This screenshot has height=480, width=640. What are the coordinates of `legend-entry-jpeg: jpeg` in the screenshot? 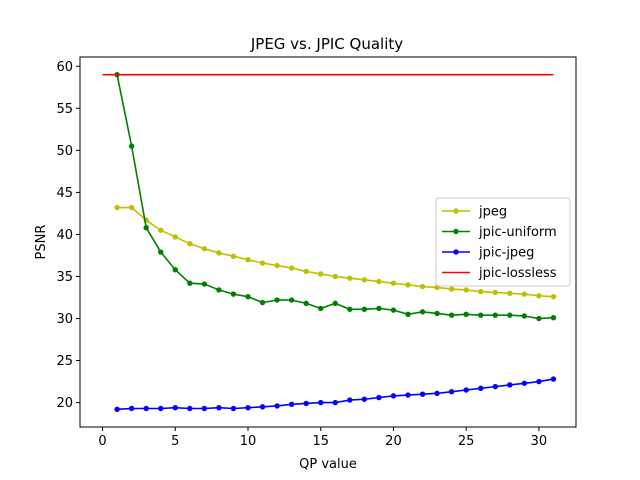 It's located at (474, 212).